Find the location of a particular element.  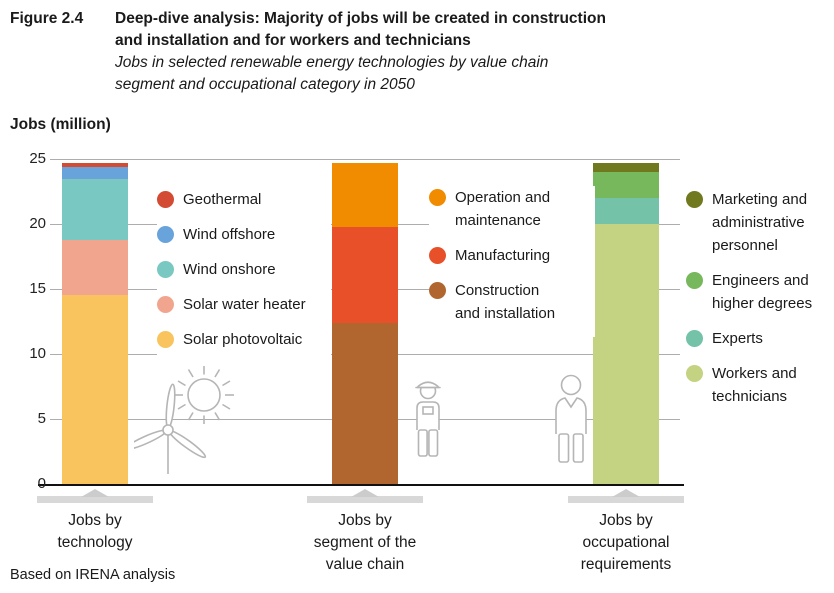

legend-item-label: Operation and maintenance is located at coordinates (502, 209).